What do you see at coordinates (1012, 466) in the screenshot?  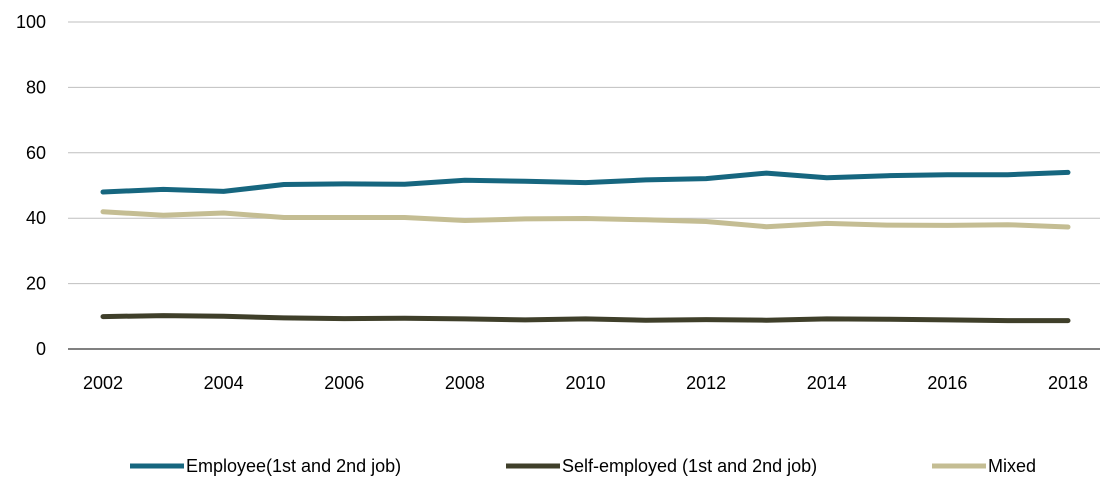 I see `legend-label: Mixed` at bounding box center [1012, 466].